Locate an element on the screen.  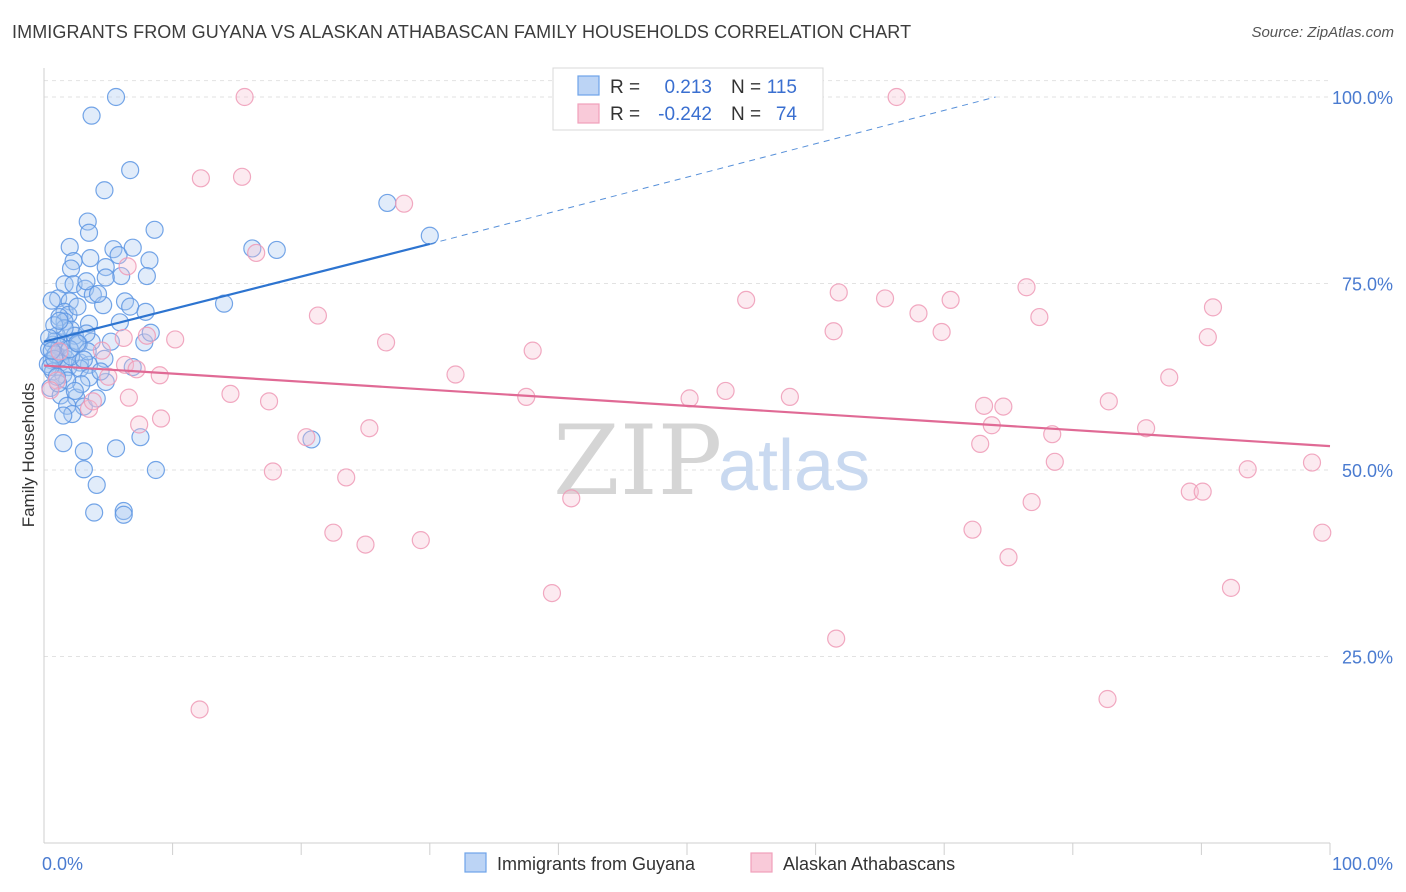
y-tick-label: 75.0% is located at coordinates (1367, 285).